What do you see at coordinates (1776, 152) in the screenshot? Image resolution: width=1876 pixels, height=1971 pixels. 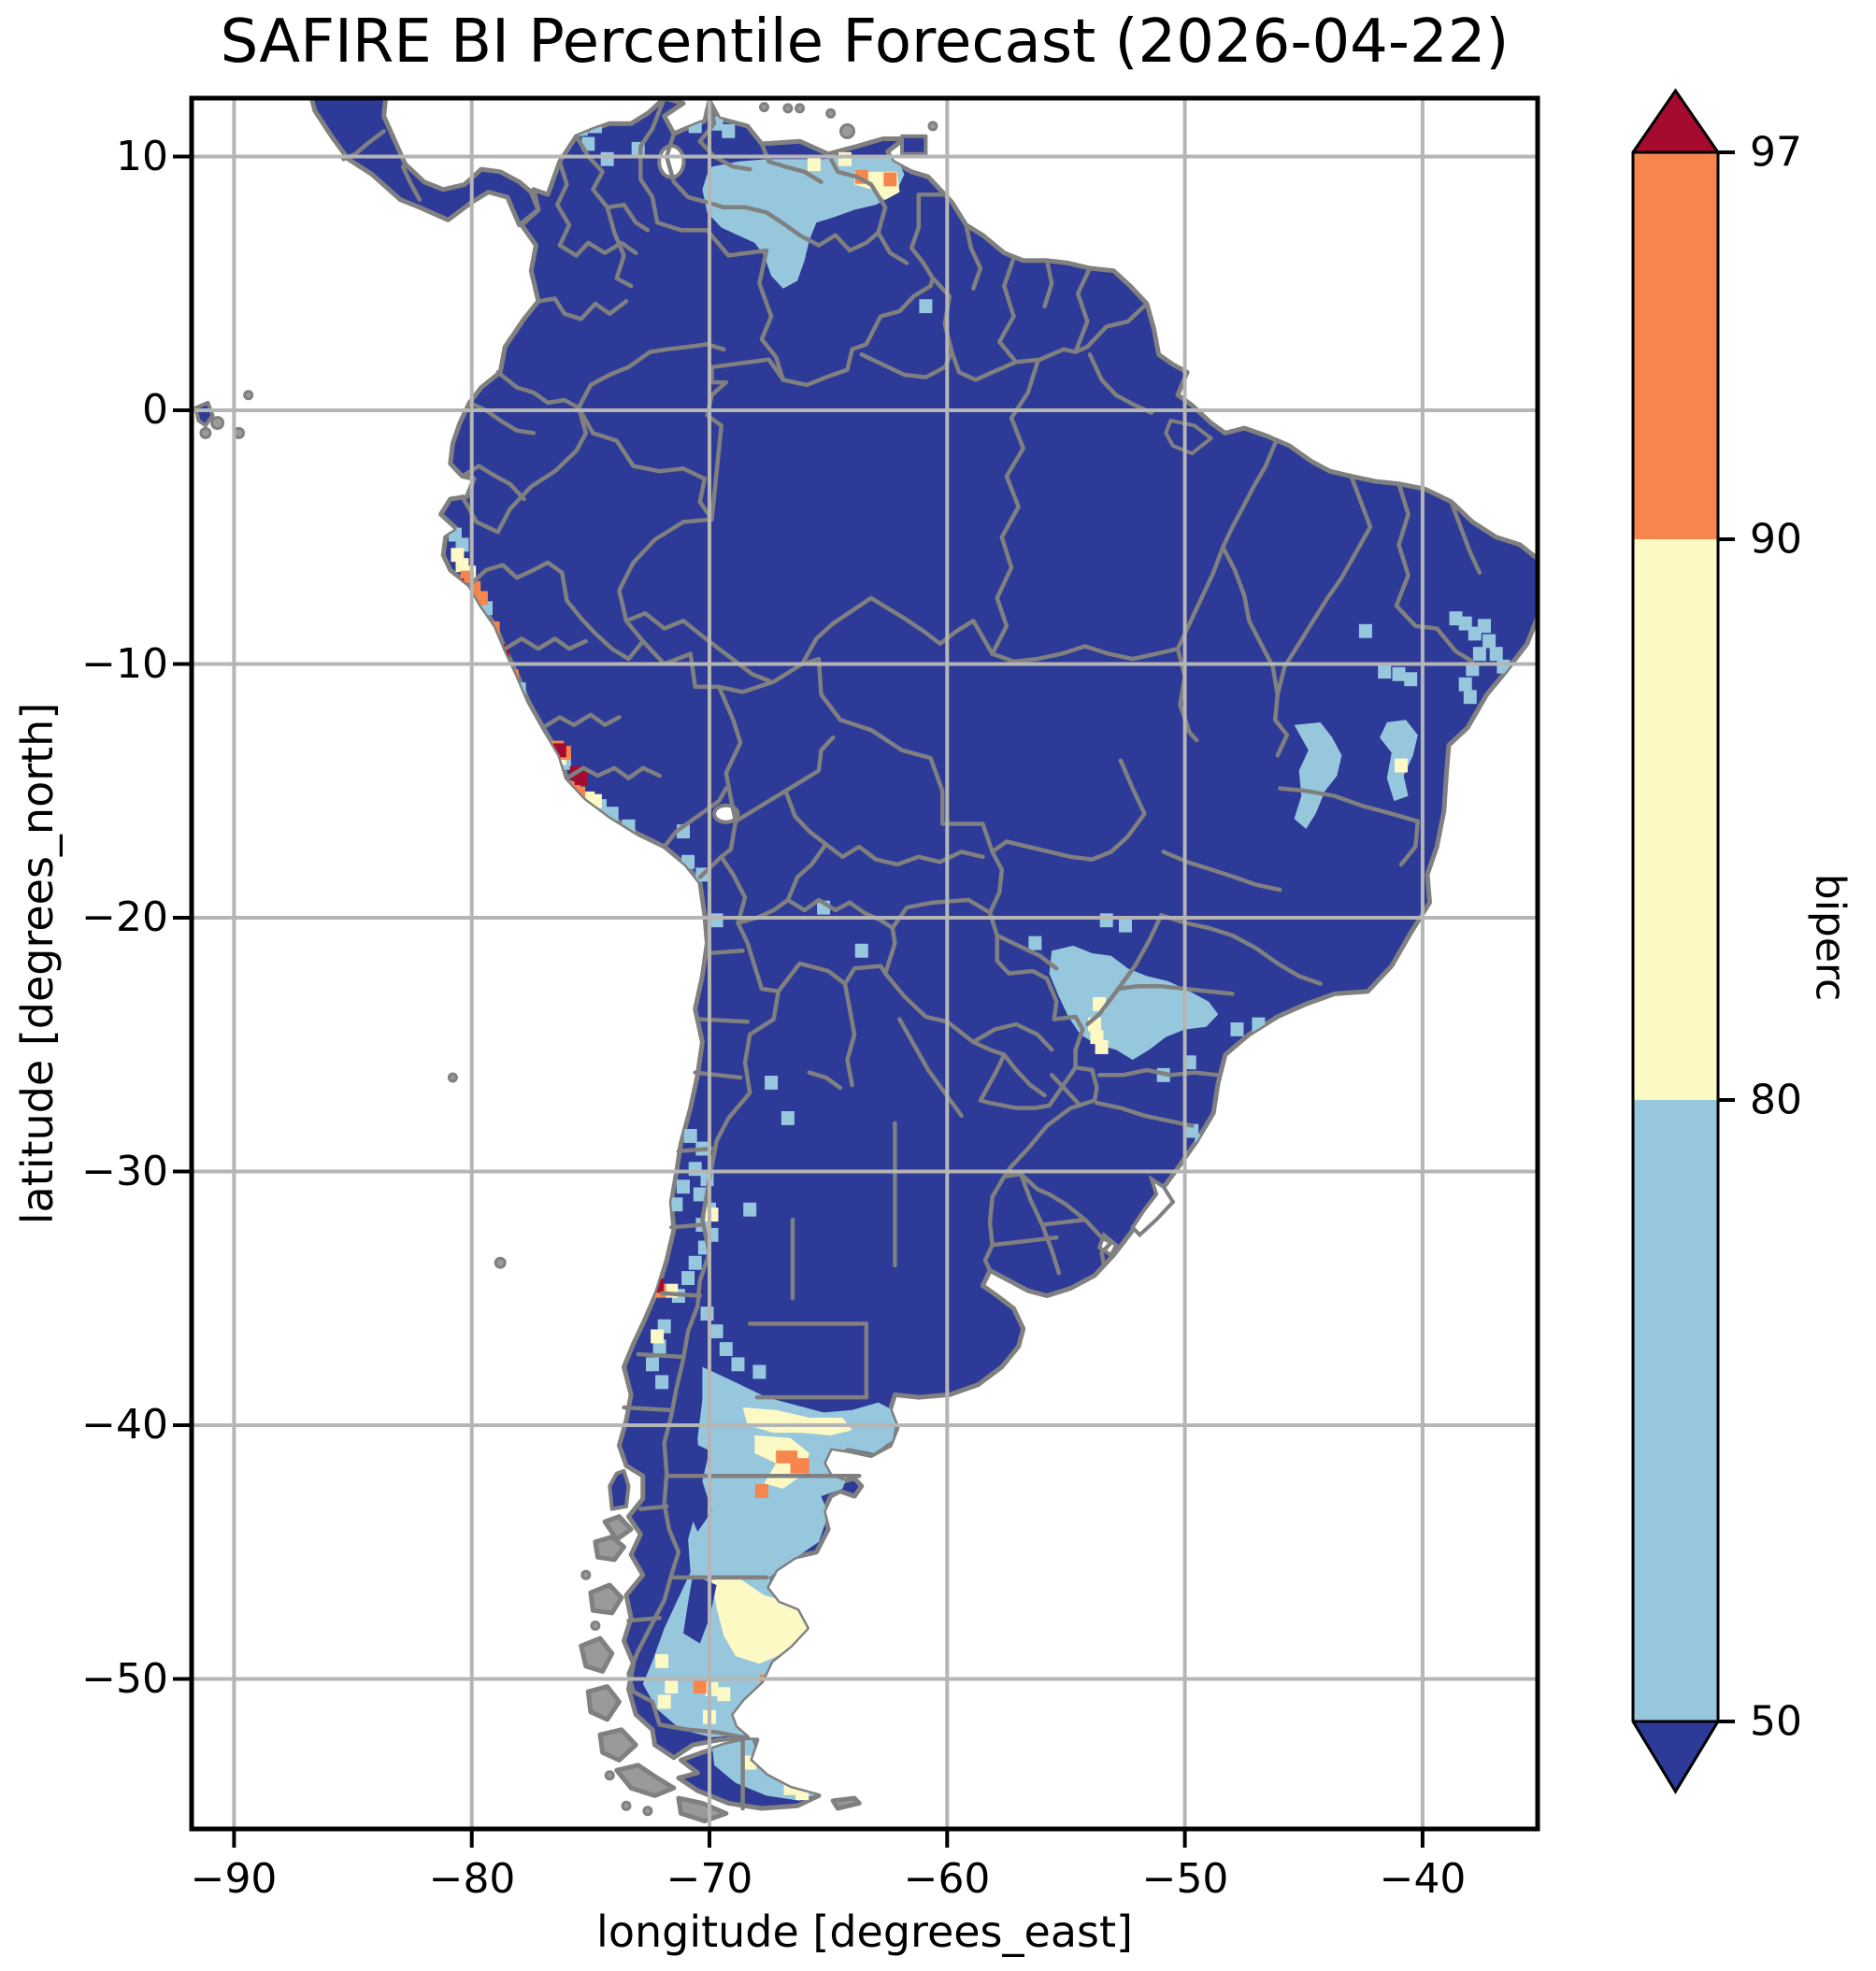 I see `colorbar-tick-label: 97` at bounding box center [1776, 152].